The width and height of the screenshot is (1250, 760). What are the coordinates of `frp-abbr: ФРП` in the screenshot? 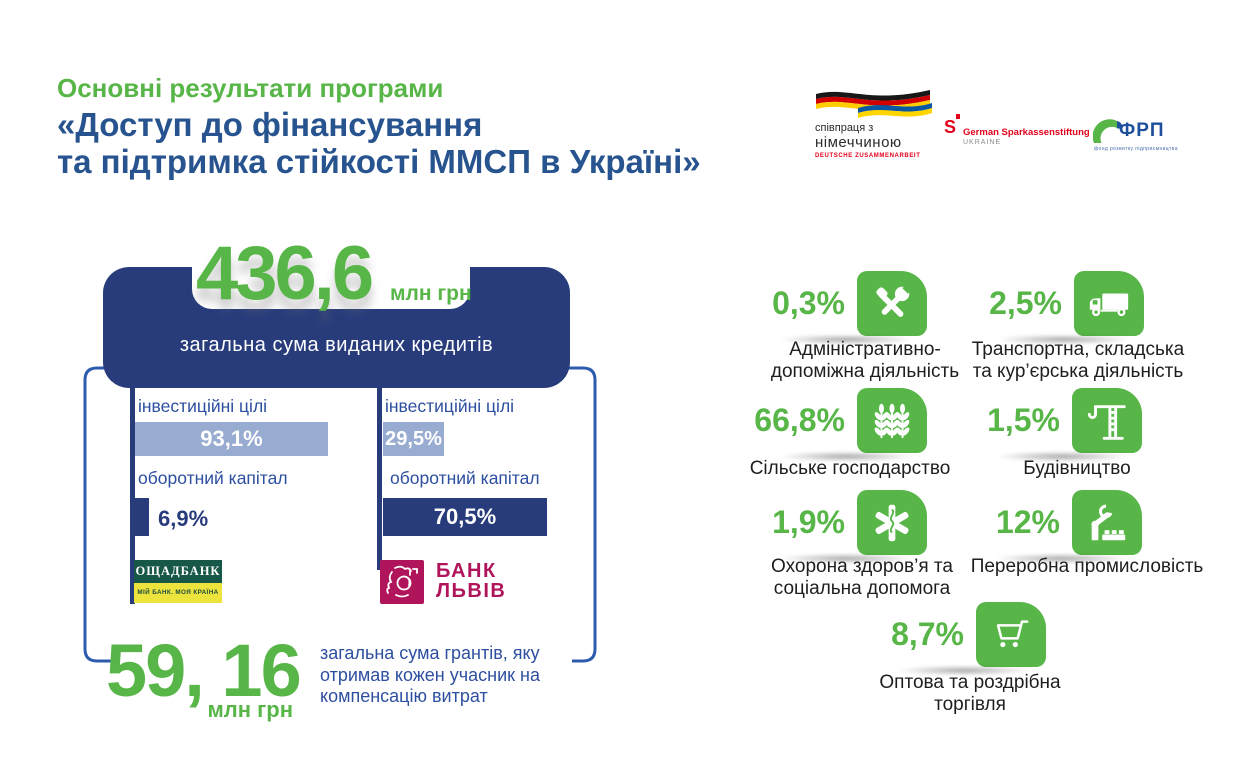 It's located at (1142, 130).